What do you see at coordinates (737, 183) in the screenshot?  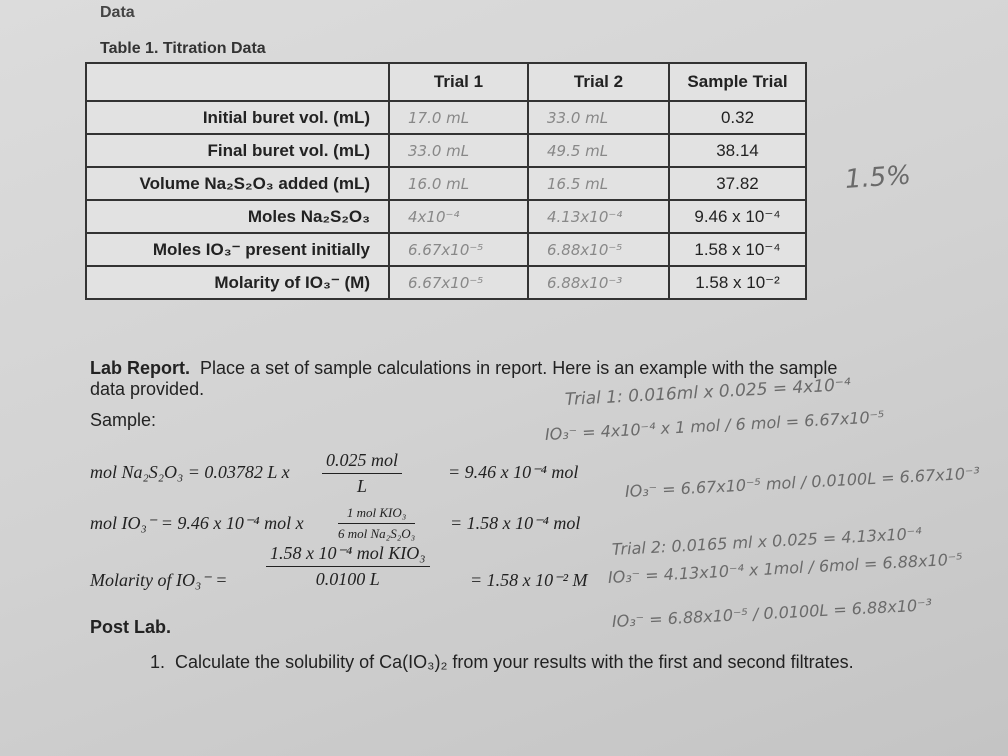 I see `cell: 37.82` at bounding box center [737, 183].